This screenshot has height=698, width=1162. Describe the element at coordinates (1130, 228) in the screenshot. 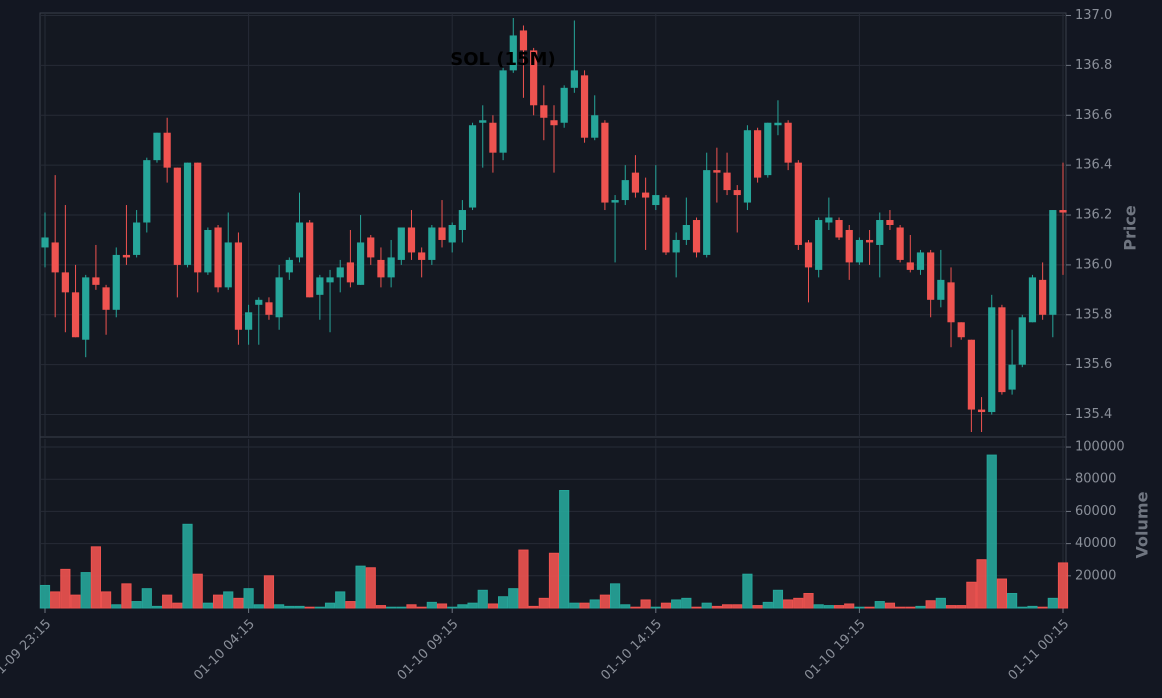

I see `y-axis-label: Price` at that location.